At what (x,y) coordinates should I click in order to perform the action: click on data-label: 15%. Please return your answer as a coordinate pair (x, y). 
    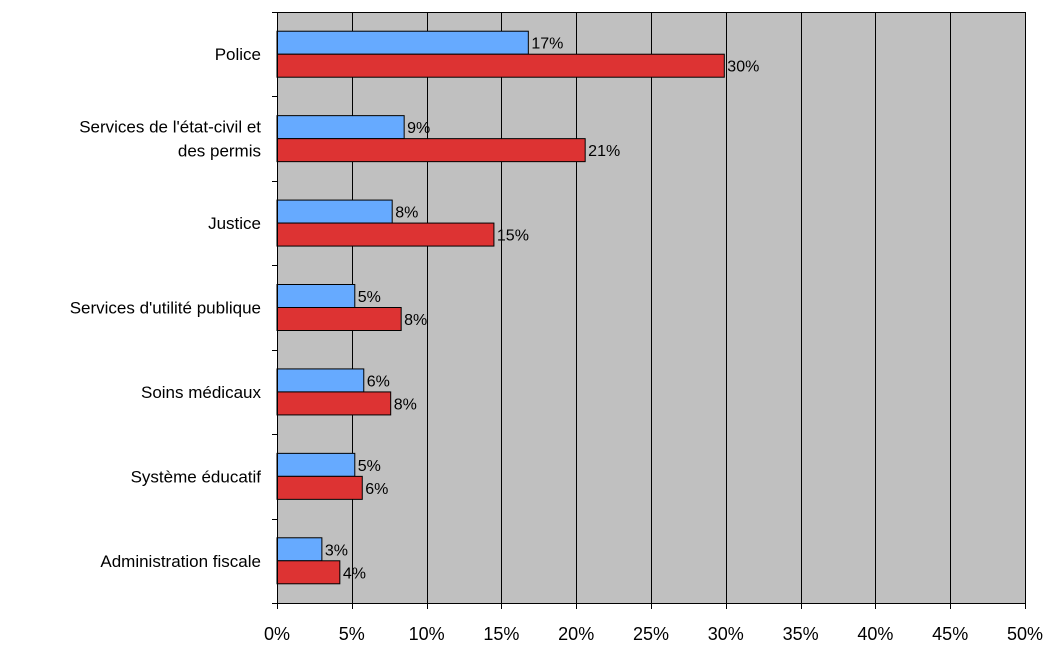
    Looking at the image, I should click on (513, 236).